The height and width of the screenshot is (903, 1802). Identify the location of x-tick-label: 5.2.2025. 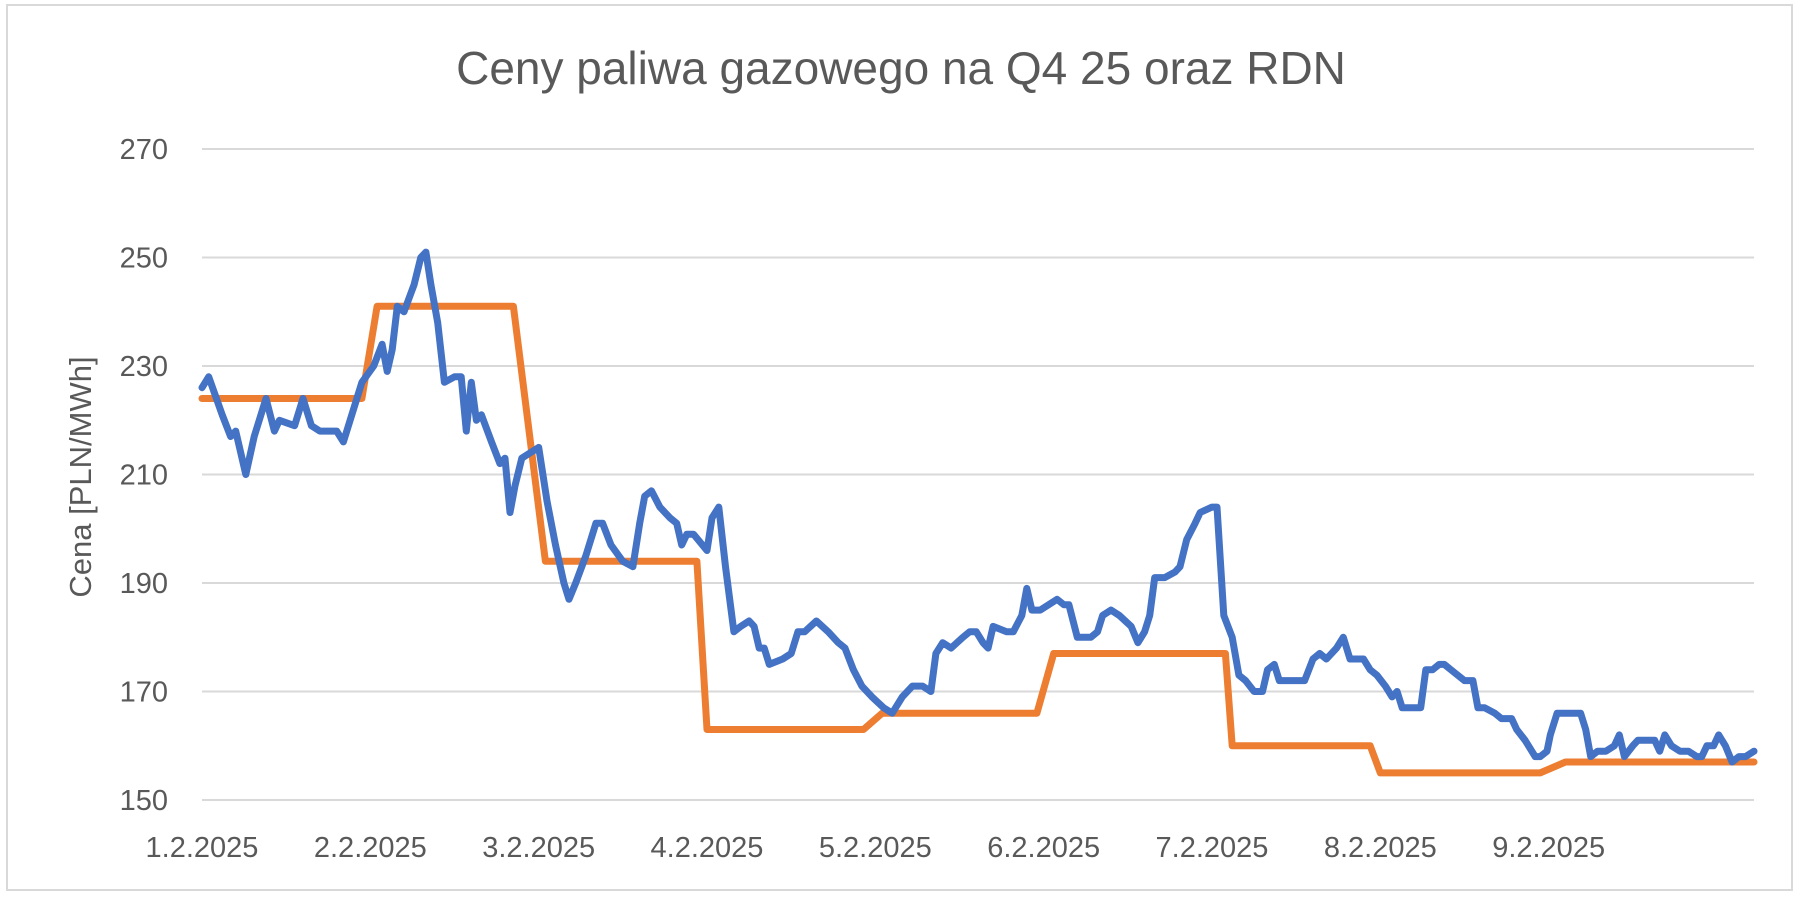
(875, 848).